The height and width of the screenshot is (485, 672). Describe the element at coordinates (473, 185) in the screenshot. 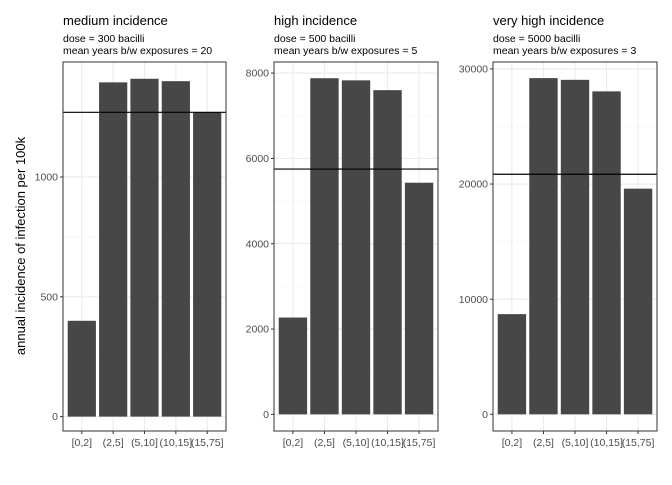

I see `y-tick-label: 20000` at that location.